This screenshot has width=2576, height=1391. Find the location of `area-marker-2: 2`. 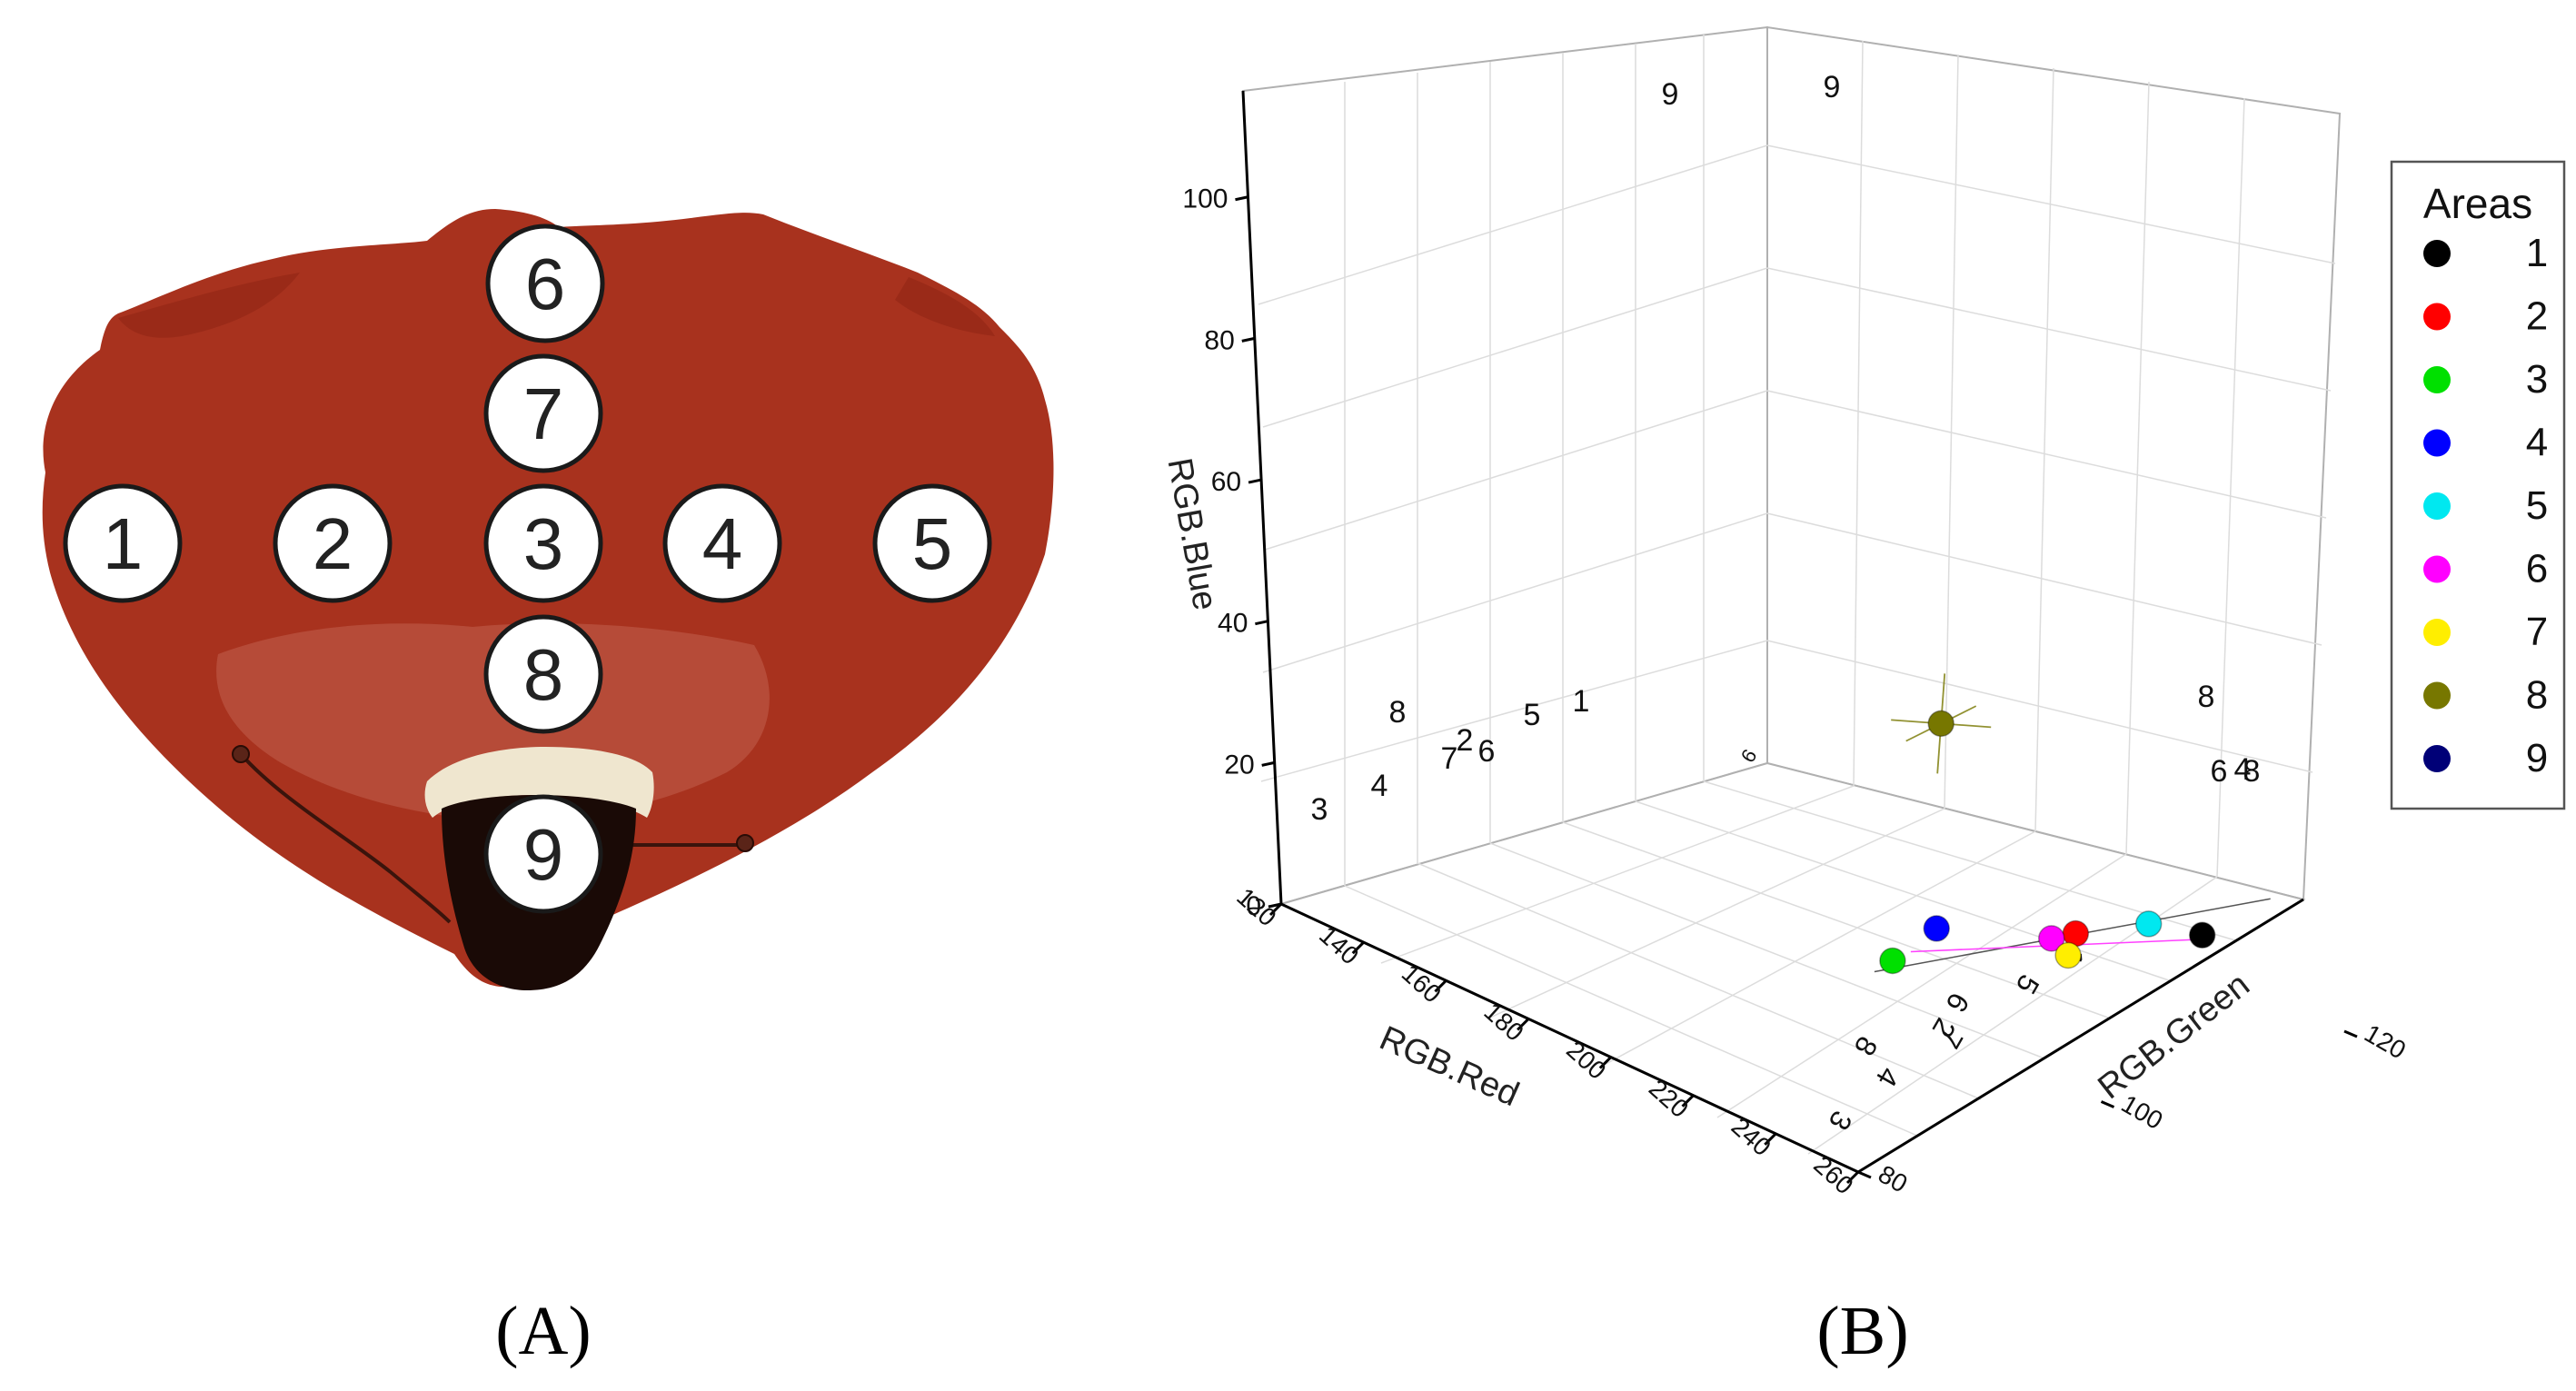

area-marker-2: 2 is located at coordinates (333, 543).